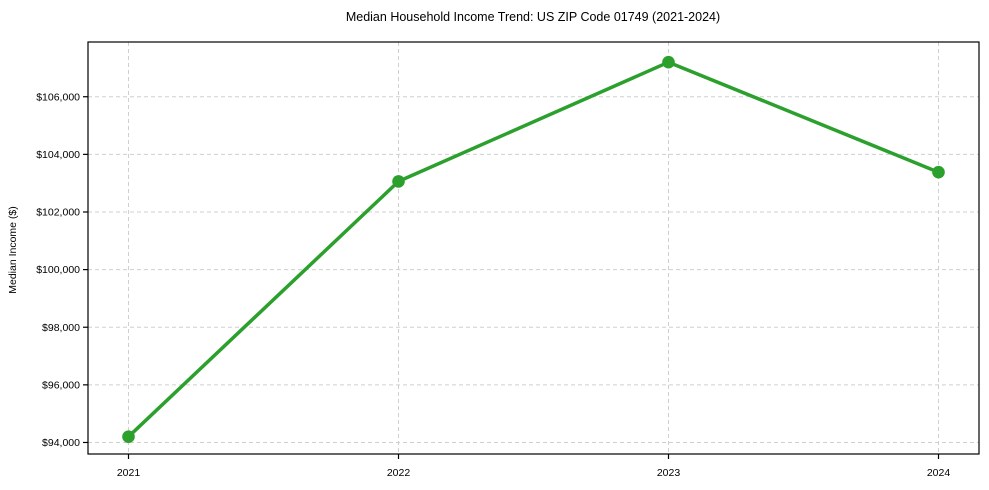  What do you see at coordinates (61, 385) in the screenshot?
I see `y-tick-label: $96,000` at bounding box center [61, 385].